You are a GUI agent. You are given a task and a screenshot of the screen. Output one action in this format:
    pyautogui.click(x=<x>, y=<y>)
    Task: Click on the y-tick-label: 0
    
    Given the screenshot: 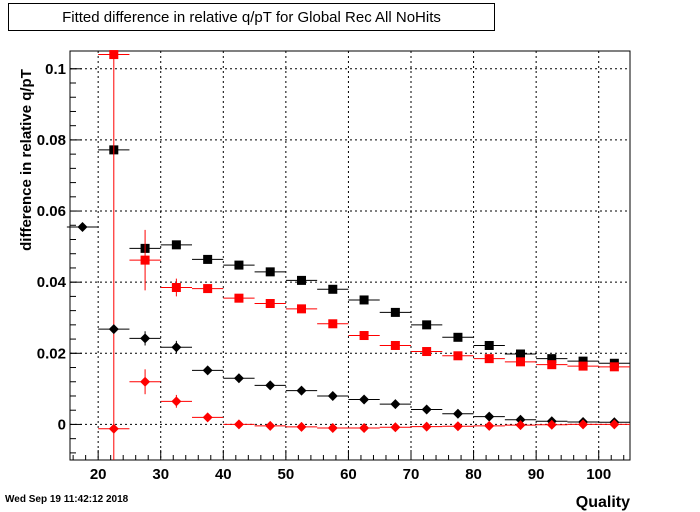 What is the action you would take?
    pyautogui.click(x=62, y=424)
    